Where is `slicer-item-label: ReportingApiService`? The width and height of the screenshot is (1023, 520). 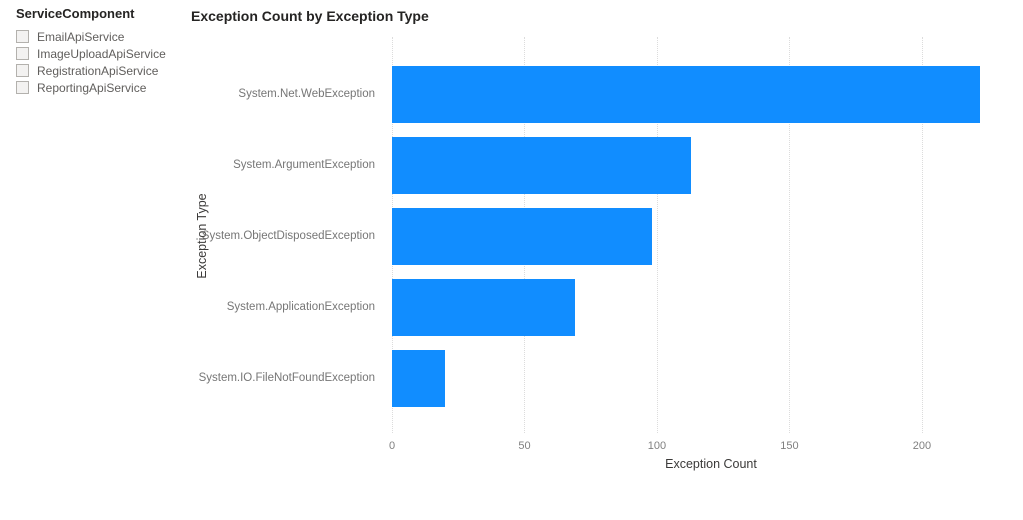 slicer-item-label: ReportingApiService is located at coordinates (92, 87).